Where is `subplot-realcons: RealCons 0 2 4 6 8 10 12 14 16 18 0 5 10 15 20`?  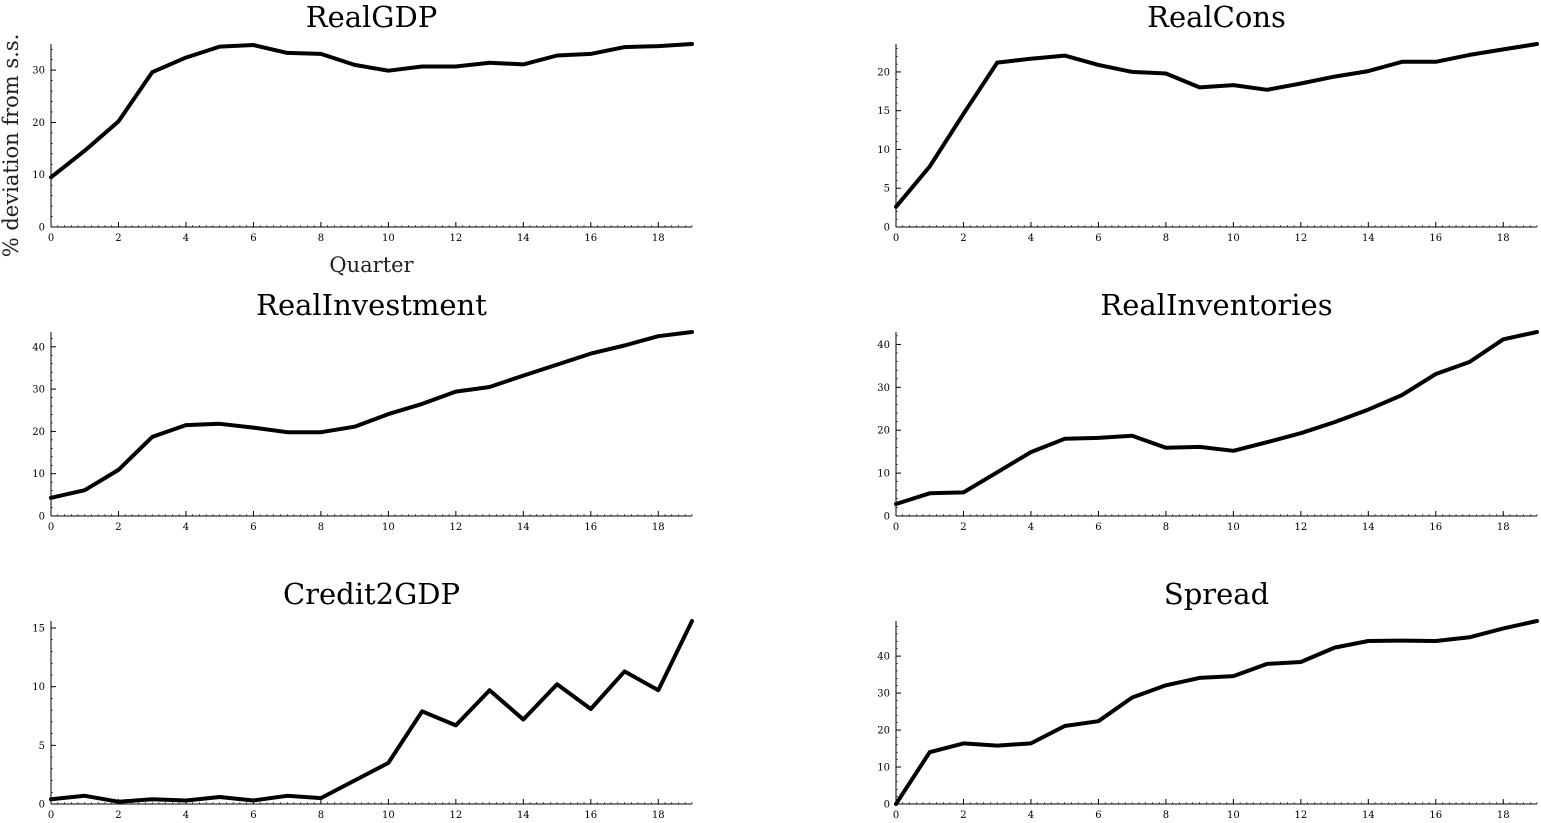 subplot-realcons: RealCons 0 2 4 6 8 10 12 14 16 18 0 5 10 15 20 is located at coordinates (1208, 122).